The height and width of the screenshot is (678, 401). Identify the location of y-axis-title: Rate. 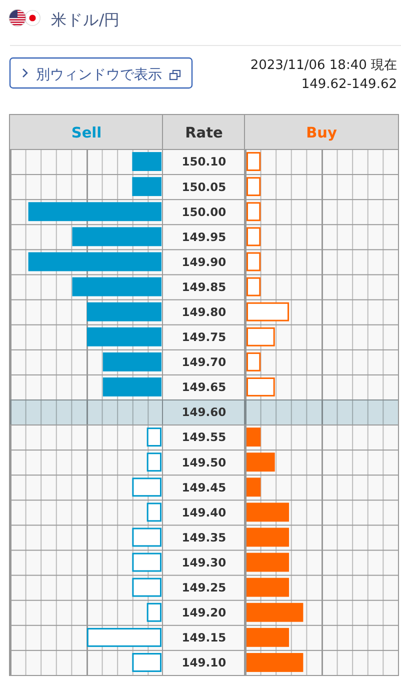
(204, 134).